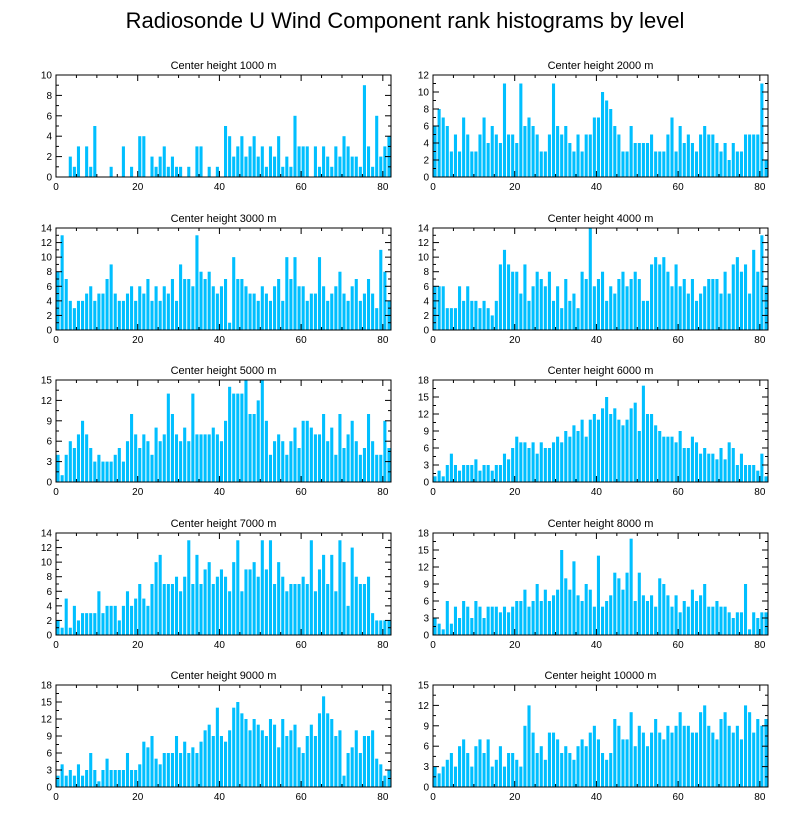 This screenshot has width=810, height=824. I want to click on y-tick-label: 15, so click(424, 551).